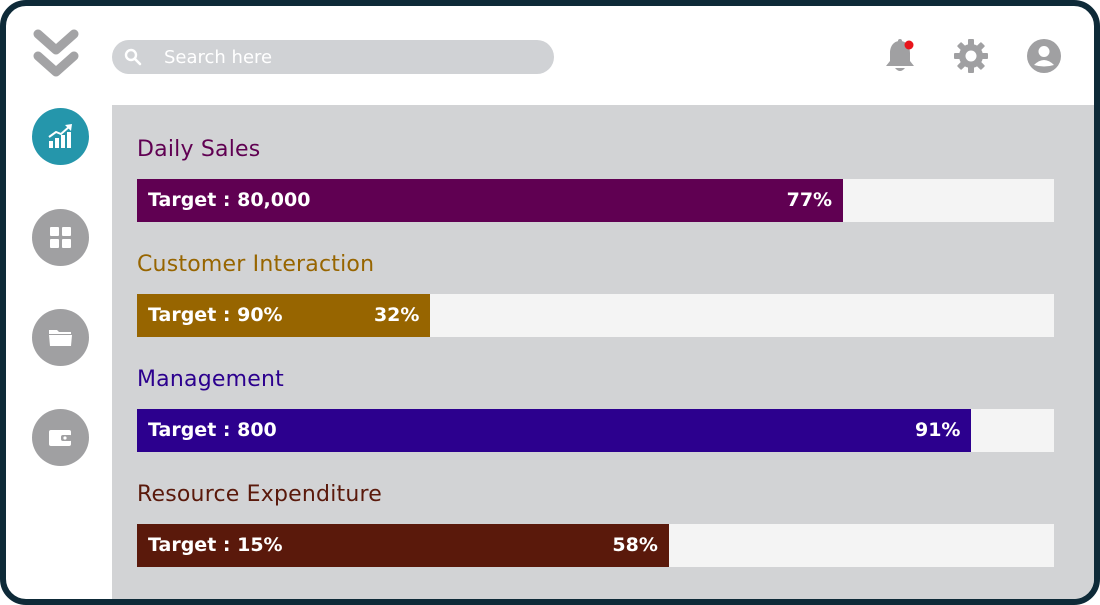  I want to click on sidebar-item-dashboard, so click(60, 237).